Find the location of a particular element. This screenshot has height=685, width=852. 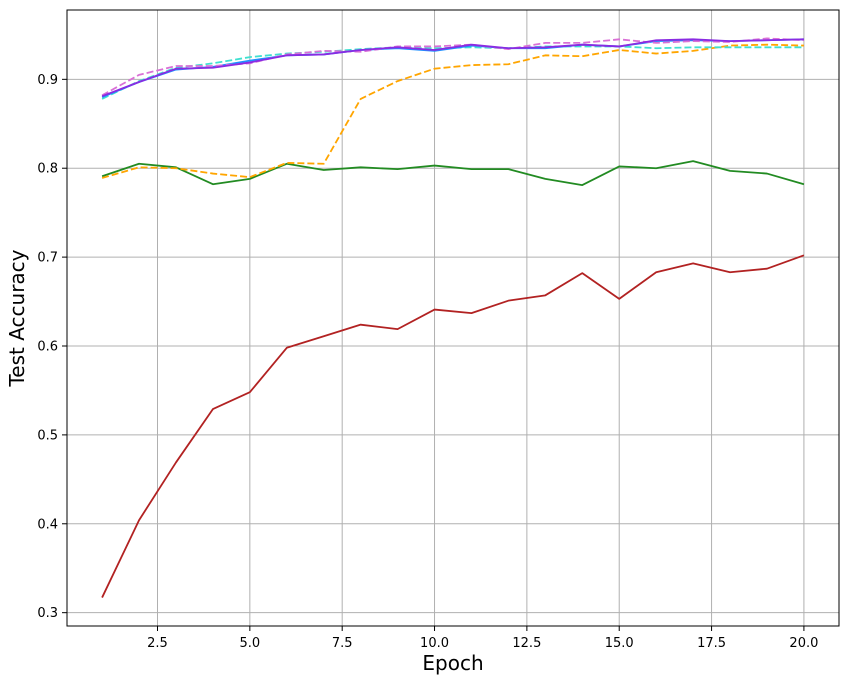

y-tick-label: 0.8 is located at coordinates (47, 169).